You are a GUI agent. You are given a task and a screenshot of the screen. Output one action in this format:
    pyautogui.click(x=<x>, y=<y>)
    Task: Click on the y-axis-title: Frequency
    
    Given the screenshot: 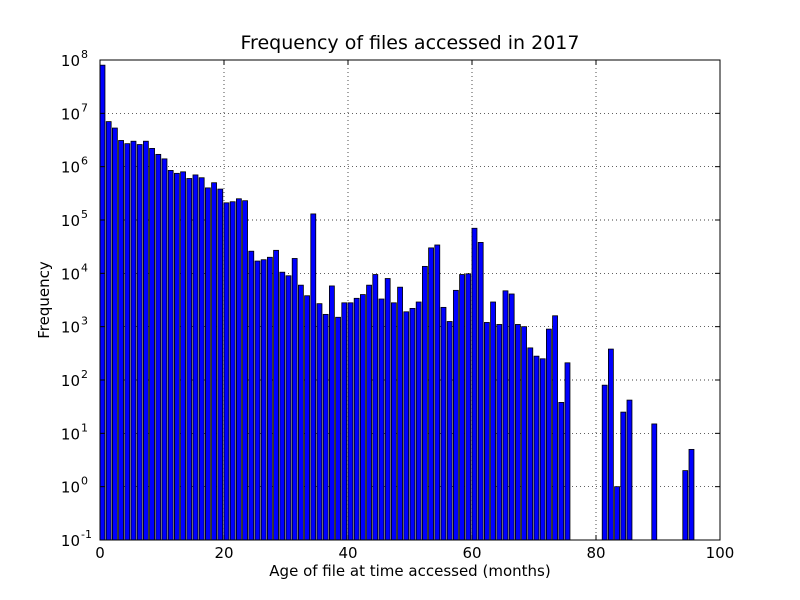 What is the action you would take?
    pyautogui.click(x=44, y=300)
    